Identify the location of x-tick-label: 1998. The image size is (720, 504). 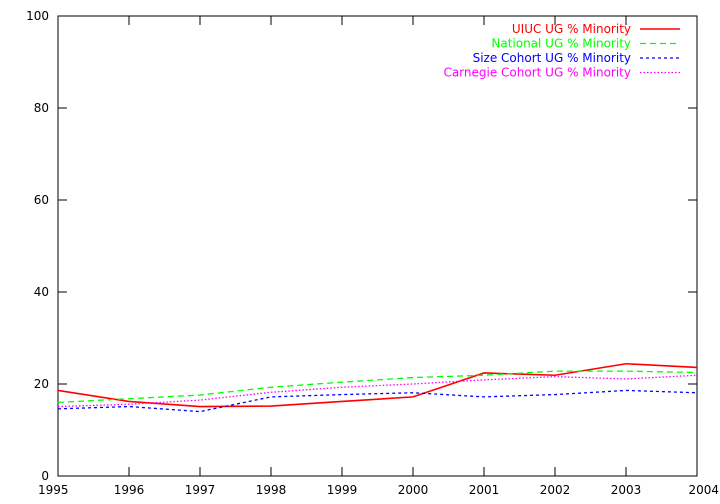
(271, 490).